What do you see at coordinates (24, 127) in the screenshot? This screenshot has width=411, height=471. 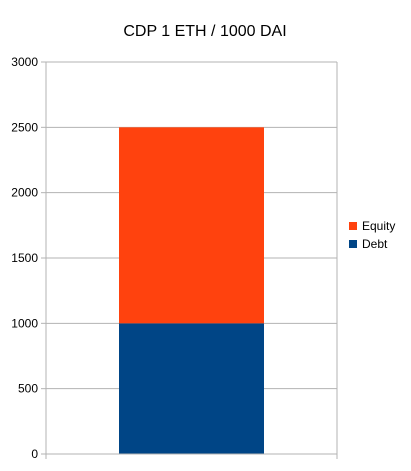 I see `y-tick-label-2500: 2500` at bounding box center [24, 127].